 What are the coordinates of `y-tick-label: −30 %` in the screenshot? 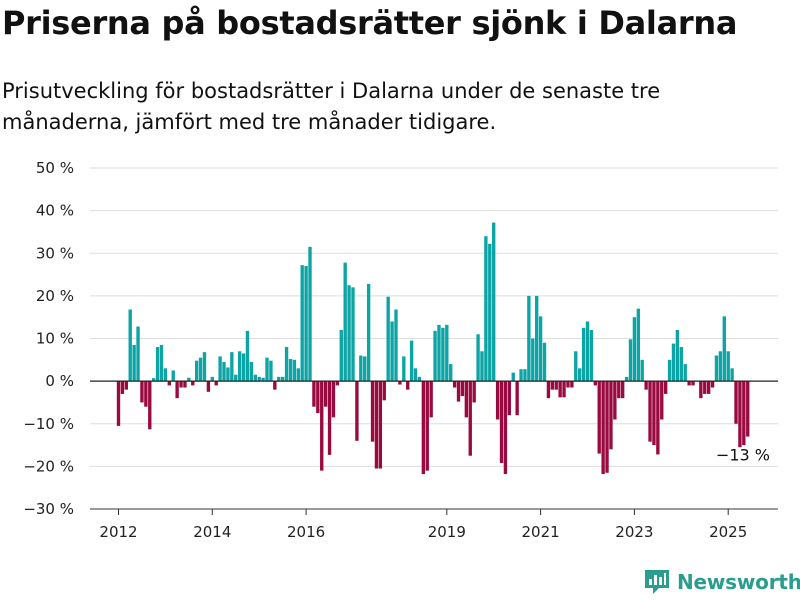 It's located at (48, 509).